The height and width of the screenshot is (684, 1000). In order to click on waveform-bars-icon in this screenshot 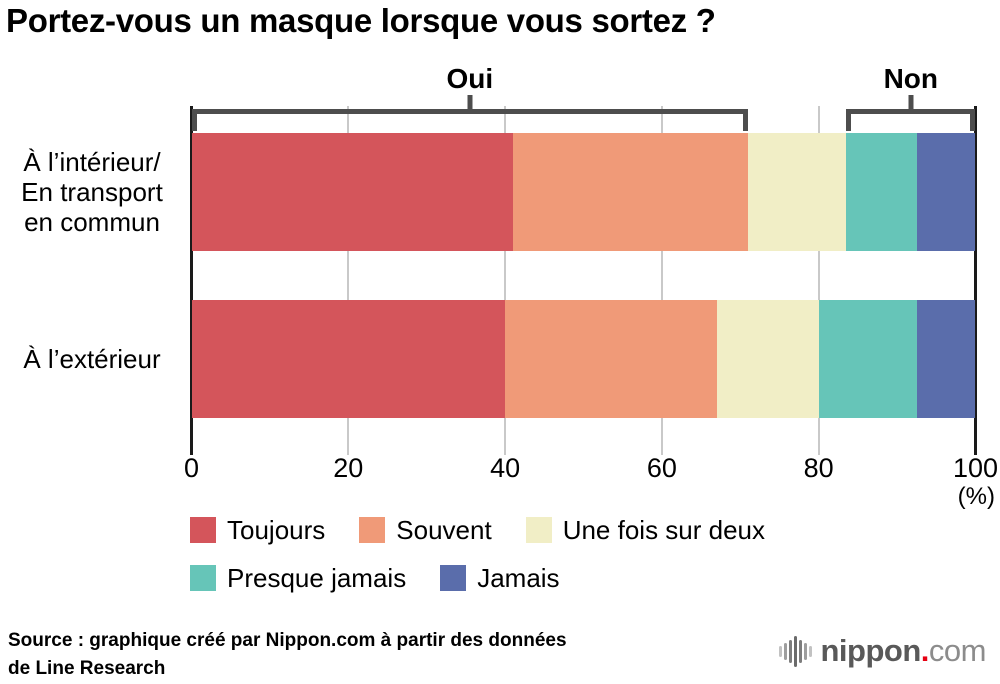, I will do `click(795, 651)`.